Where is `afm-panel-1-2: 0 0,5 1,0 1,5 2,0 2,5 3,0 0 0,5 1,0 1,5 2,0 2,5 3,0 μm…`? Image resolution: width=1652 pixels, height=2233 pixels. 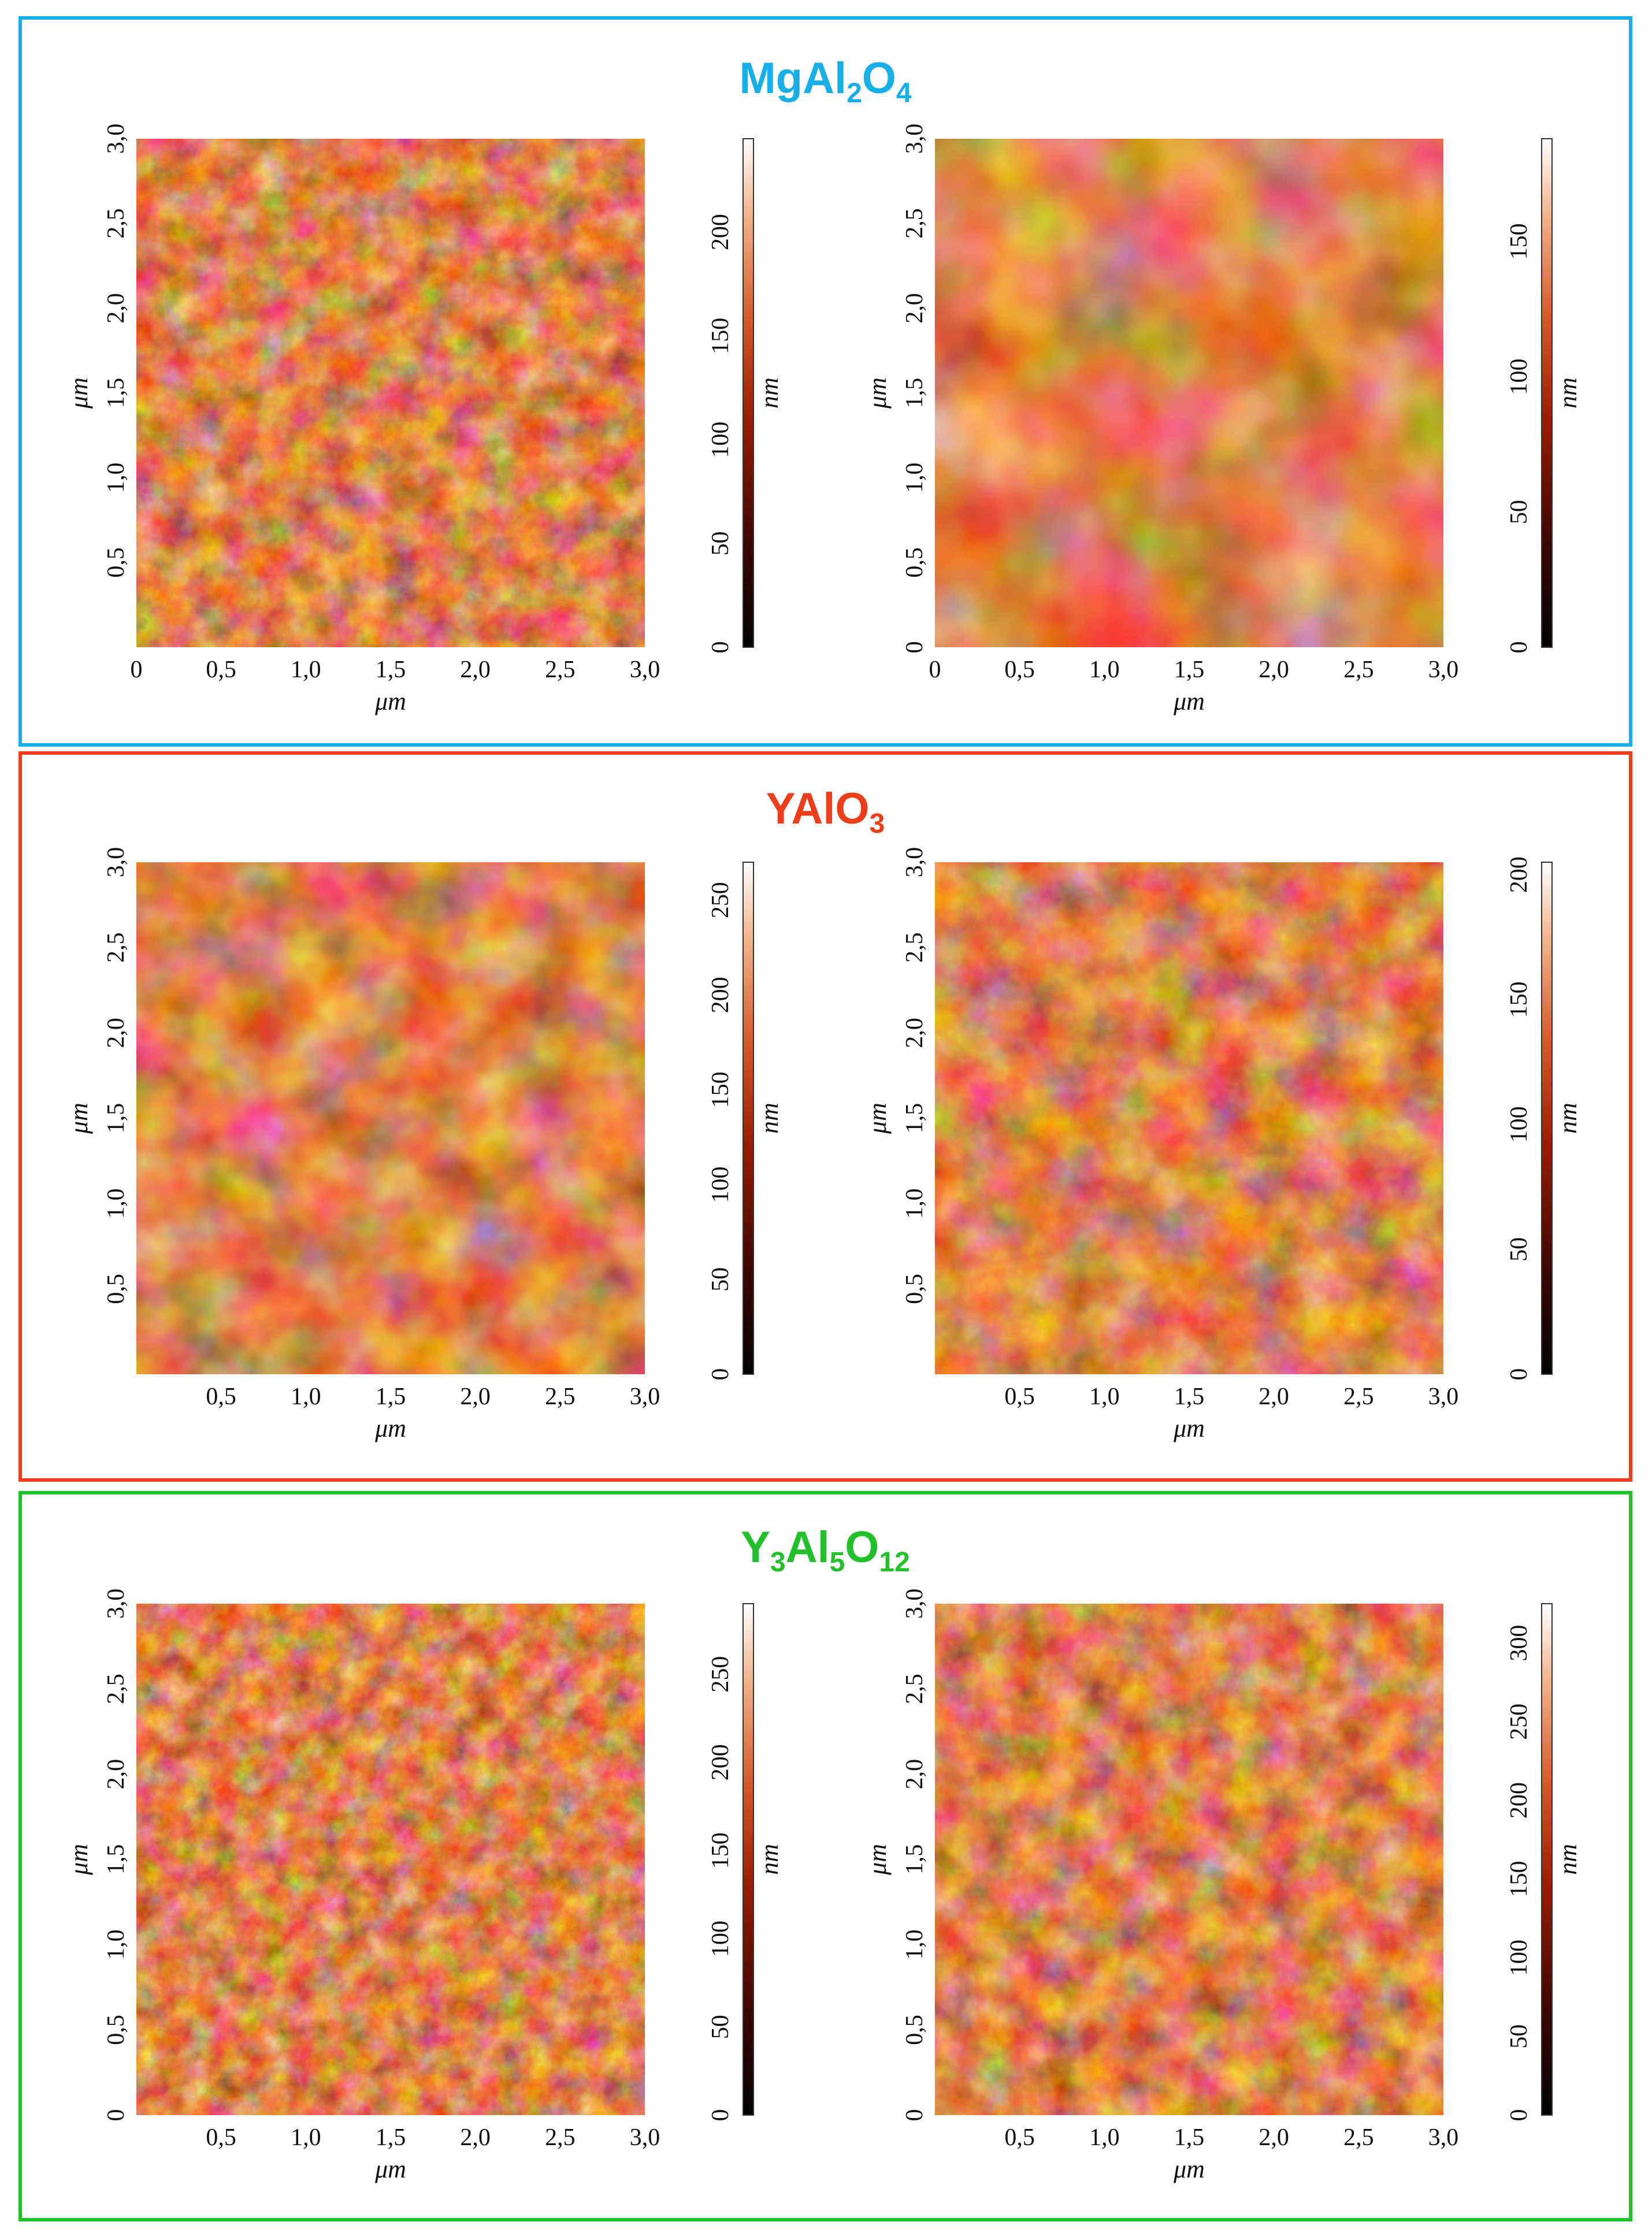 afm-panel-1-2: 0 0,5 1,0 1,5 2,0 2,5 3,0 0 0,5 1,0 1,5 2,0 2,5 3,0 μm… is located at coordinates (1222, 419).